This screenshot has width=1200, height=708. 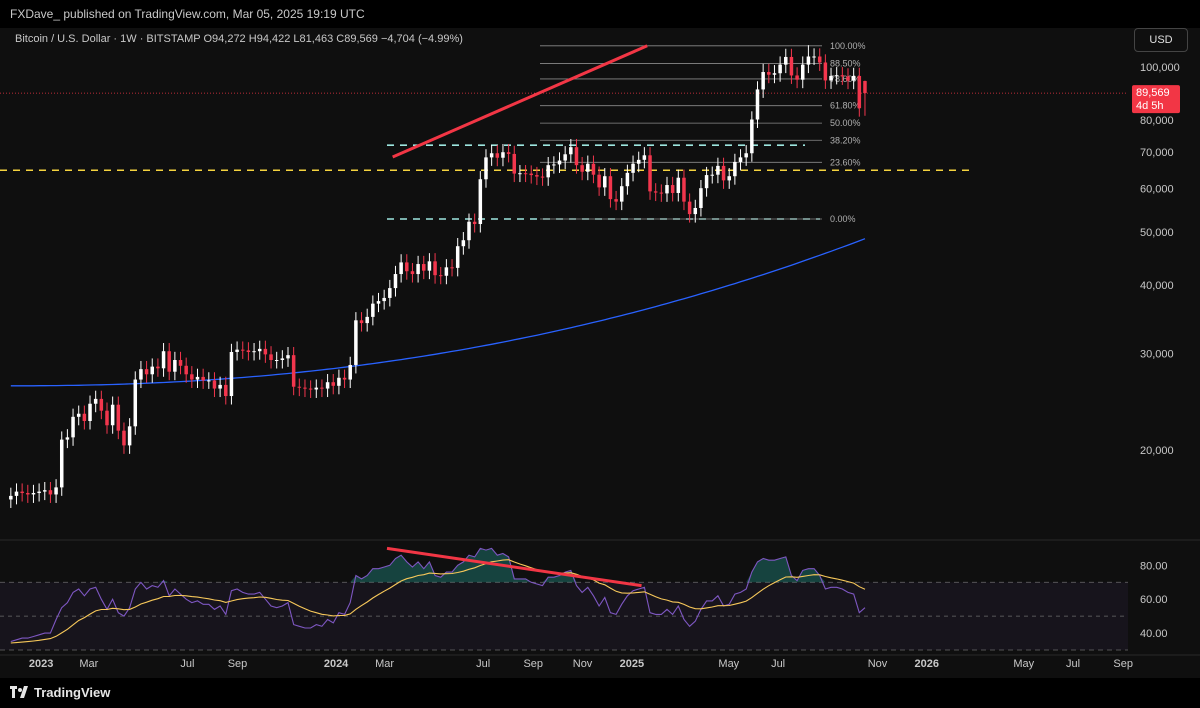 What do you see at coordinates (1161, 40) in the screenshot?
I see `currency-button: USD` at bounding box center [1161, 40].